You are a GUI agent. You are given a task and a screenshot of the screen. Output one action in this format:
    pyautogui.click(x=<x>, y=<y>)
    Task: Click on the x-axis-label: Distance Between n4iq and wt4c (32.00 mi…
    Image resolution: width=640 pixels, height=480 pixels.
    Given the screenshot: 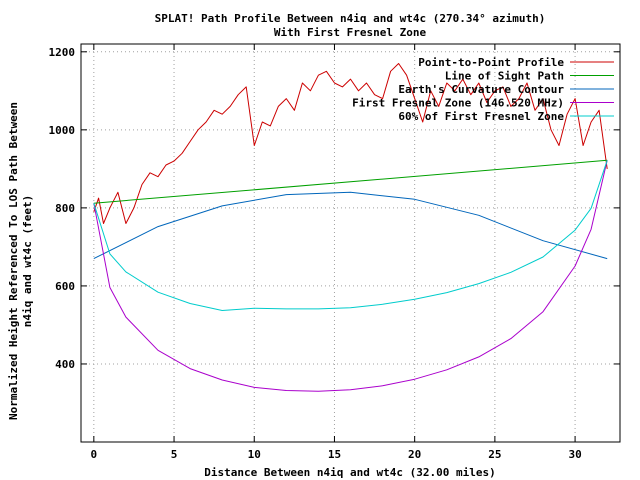 What is the action you would take?
    pyautogui.click(x=349, y=472)
    